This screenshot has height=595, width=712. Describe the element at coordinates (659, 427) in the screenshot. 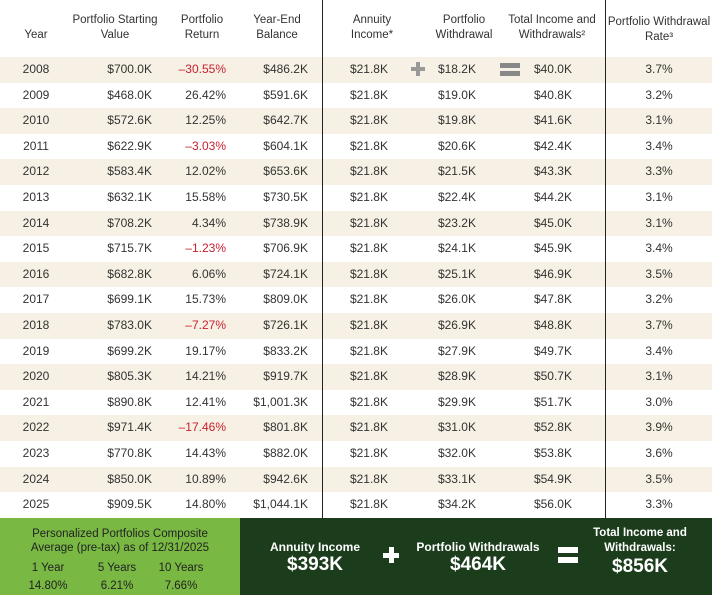

I see `cell-rate: 3.9%` at that location.